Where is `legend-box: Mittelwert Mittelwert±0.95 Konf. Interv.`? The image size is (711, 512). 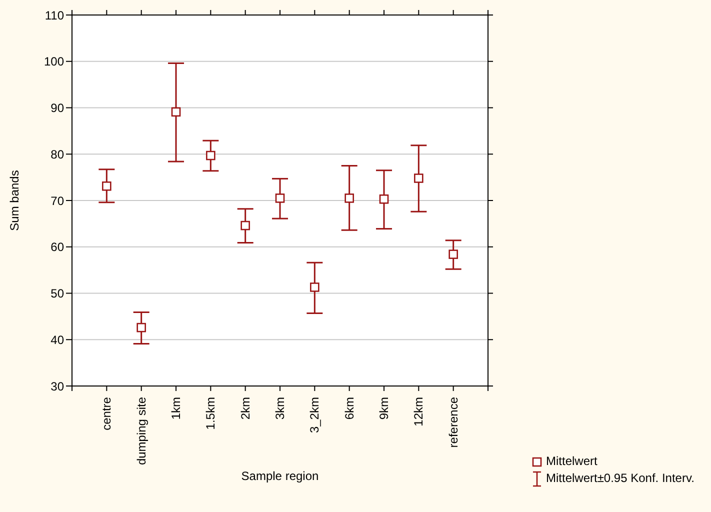
legend-box: Mittelwert Mittelwert±0.95 Konf. Interv. is located at coordinates (612, 470).